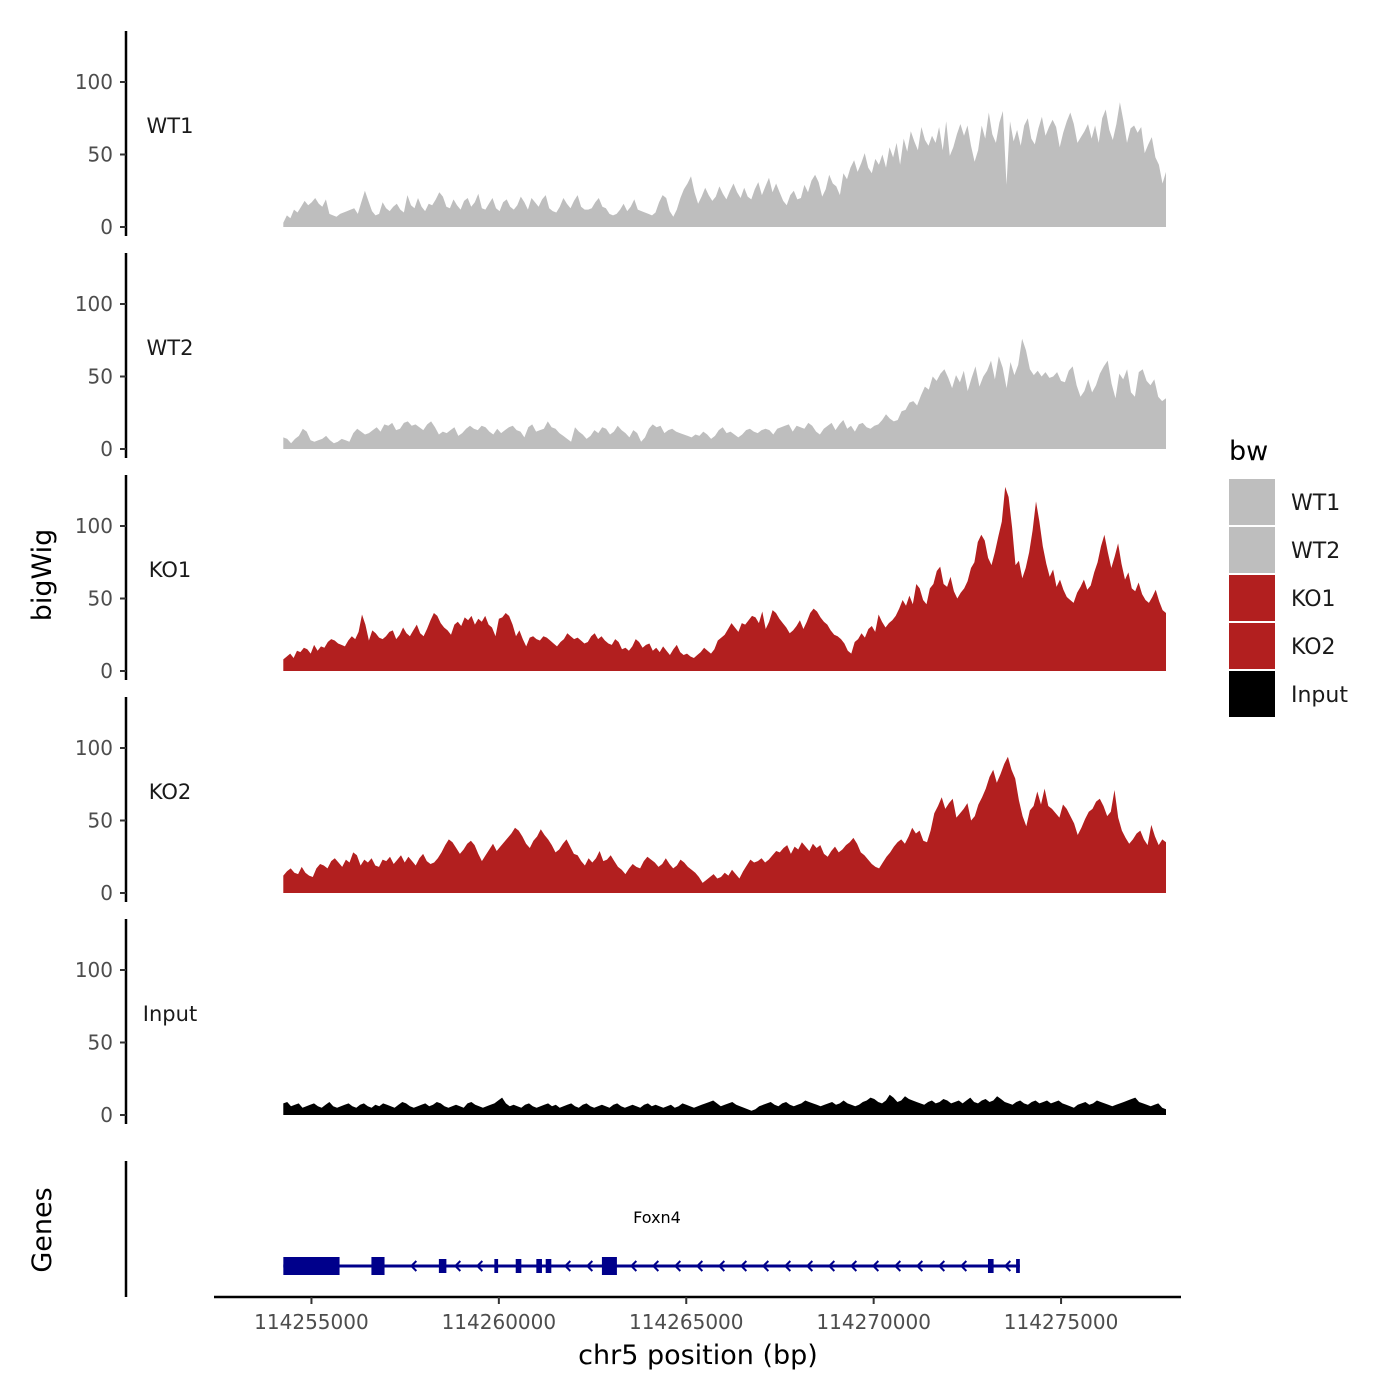  What do you see at coordinates (170, 792) in the screenshot?
I see `track-label: KO2` at bounding box center [170, 792].